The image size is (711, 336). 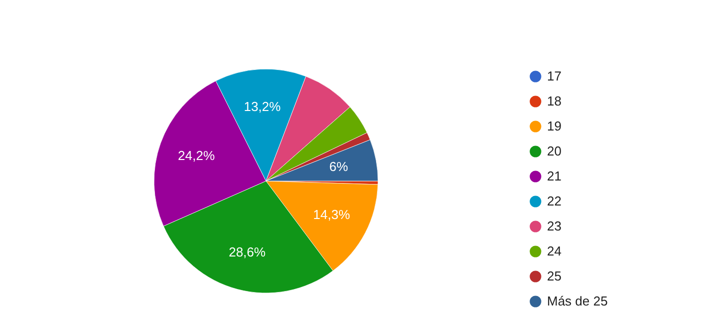 What do you see at coordinates (554, 176) in the screenshot?
I see `legend-label: 21` at bounding box center [554, 176].